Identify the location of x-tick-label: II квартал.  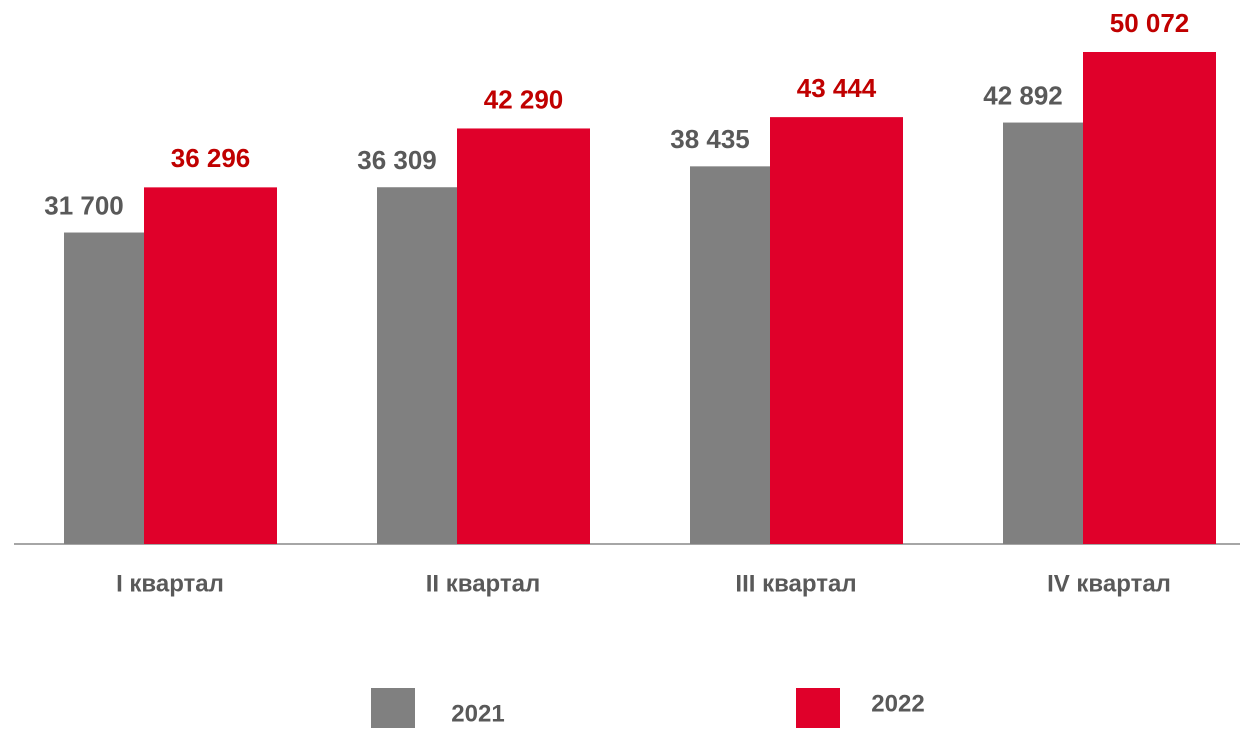
(483, 583).